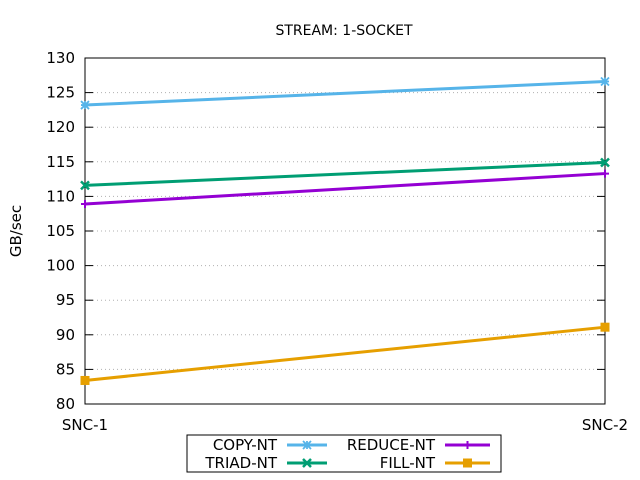 Image resolution: width=640 pixels, height=480 pixels. What do you see at coordinates (344, 31) in the screenshot?
I see `chart-title: STREAM: 1-SOCKET` at bounding box center [344, 31].